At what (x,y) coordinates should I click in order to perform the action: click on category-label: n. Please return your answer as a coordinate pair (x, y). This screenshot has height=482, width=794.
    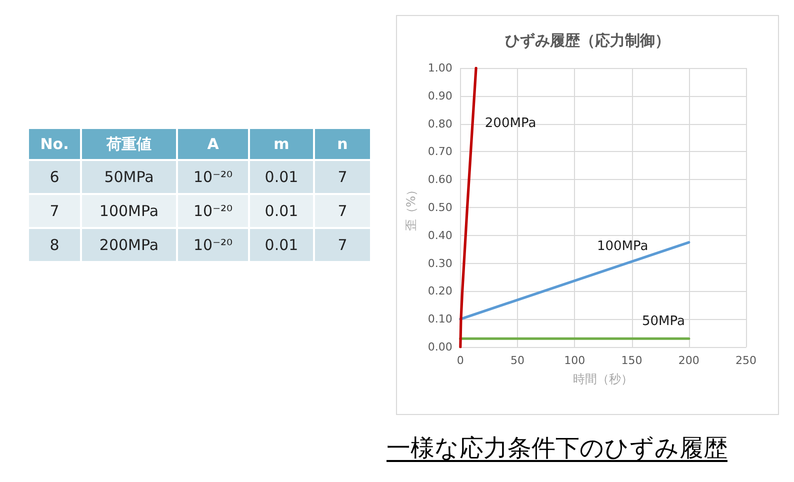
    Looking at the image, I should click on (342, 144).